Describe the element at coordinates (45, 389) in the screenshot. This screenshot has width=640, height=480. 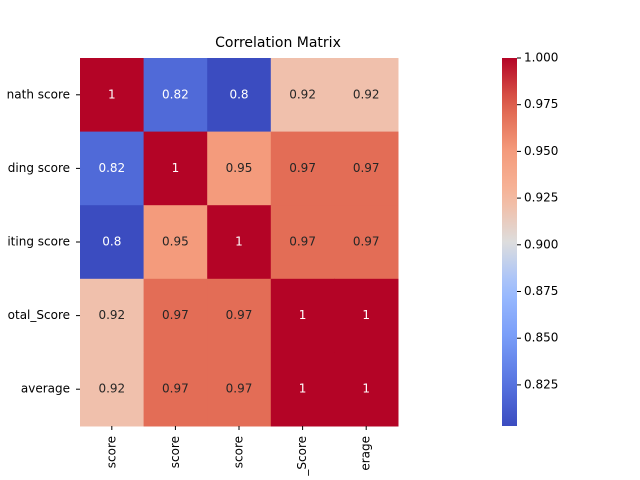
I see `y-tick-label: average` at that location.